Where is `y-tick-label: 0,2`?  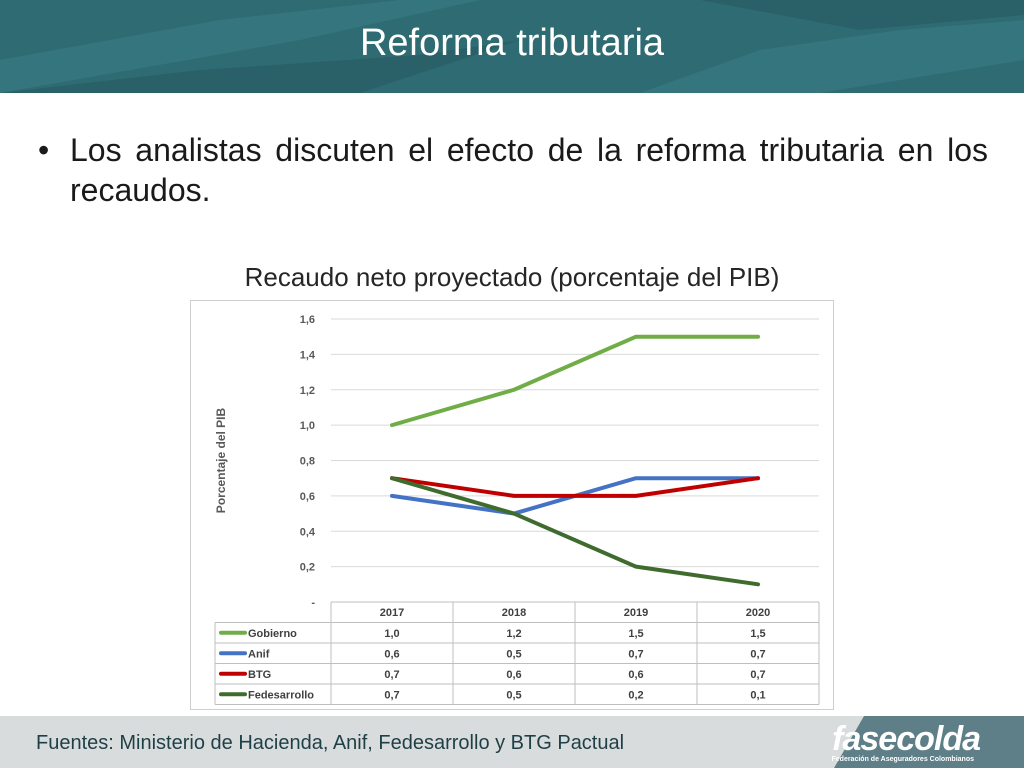 y-tick-label: 0,2 is located at coordinates (307, 568).